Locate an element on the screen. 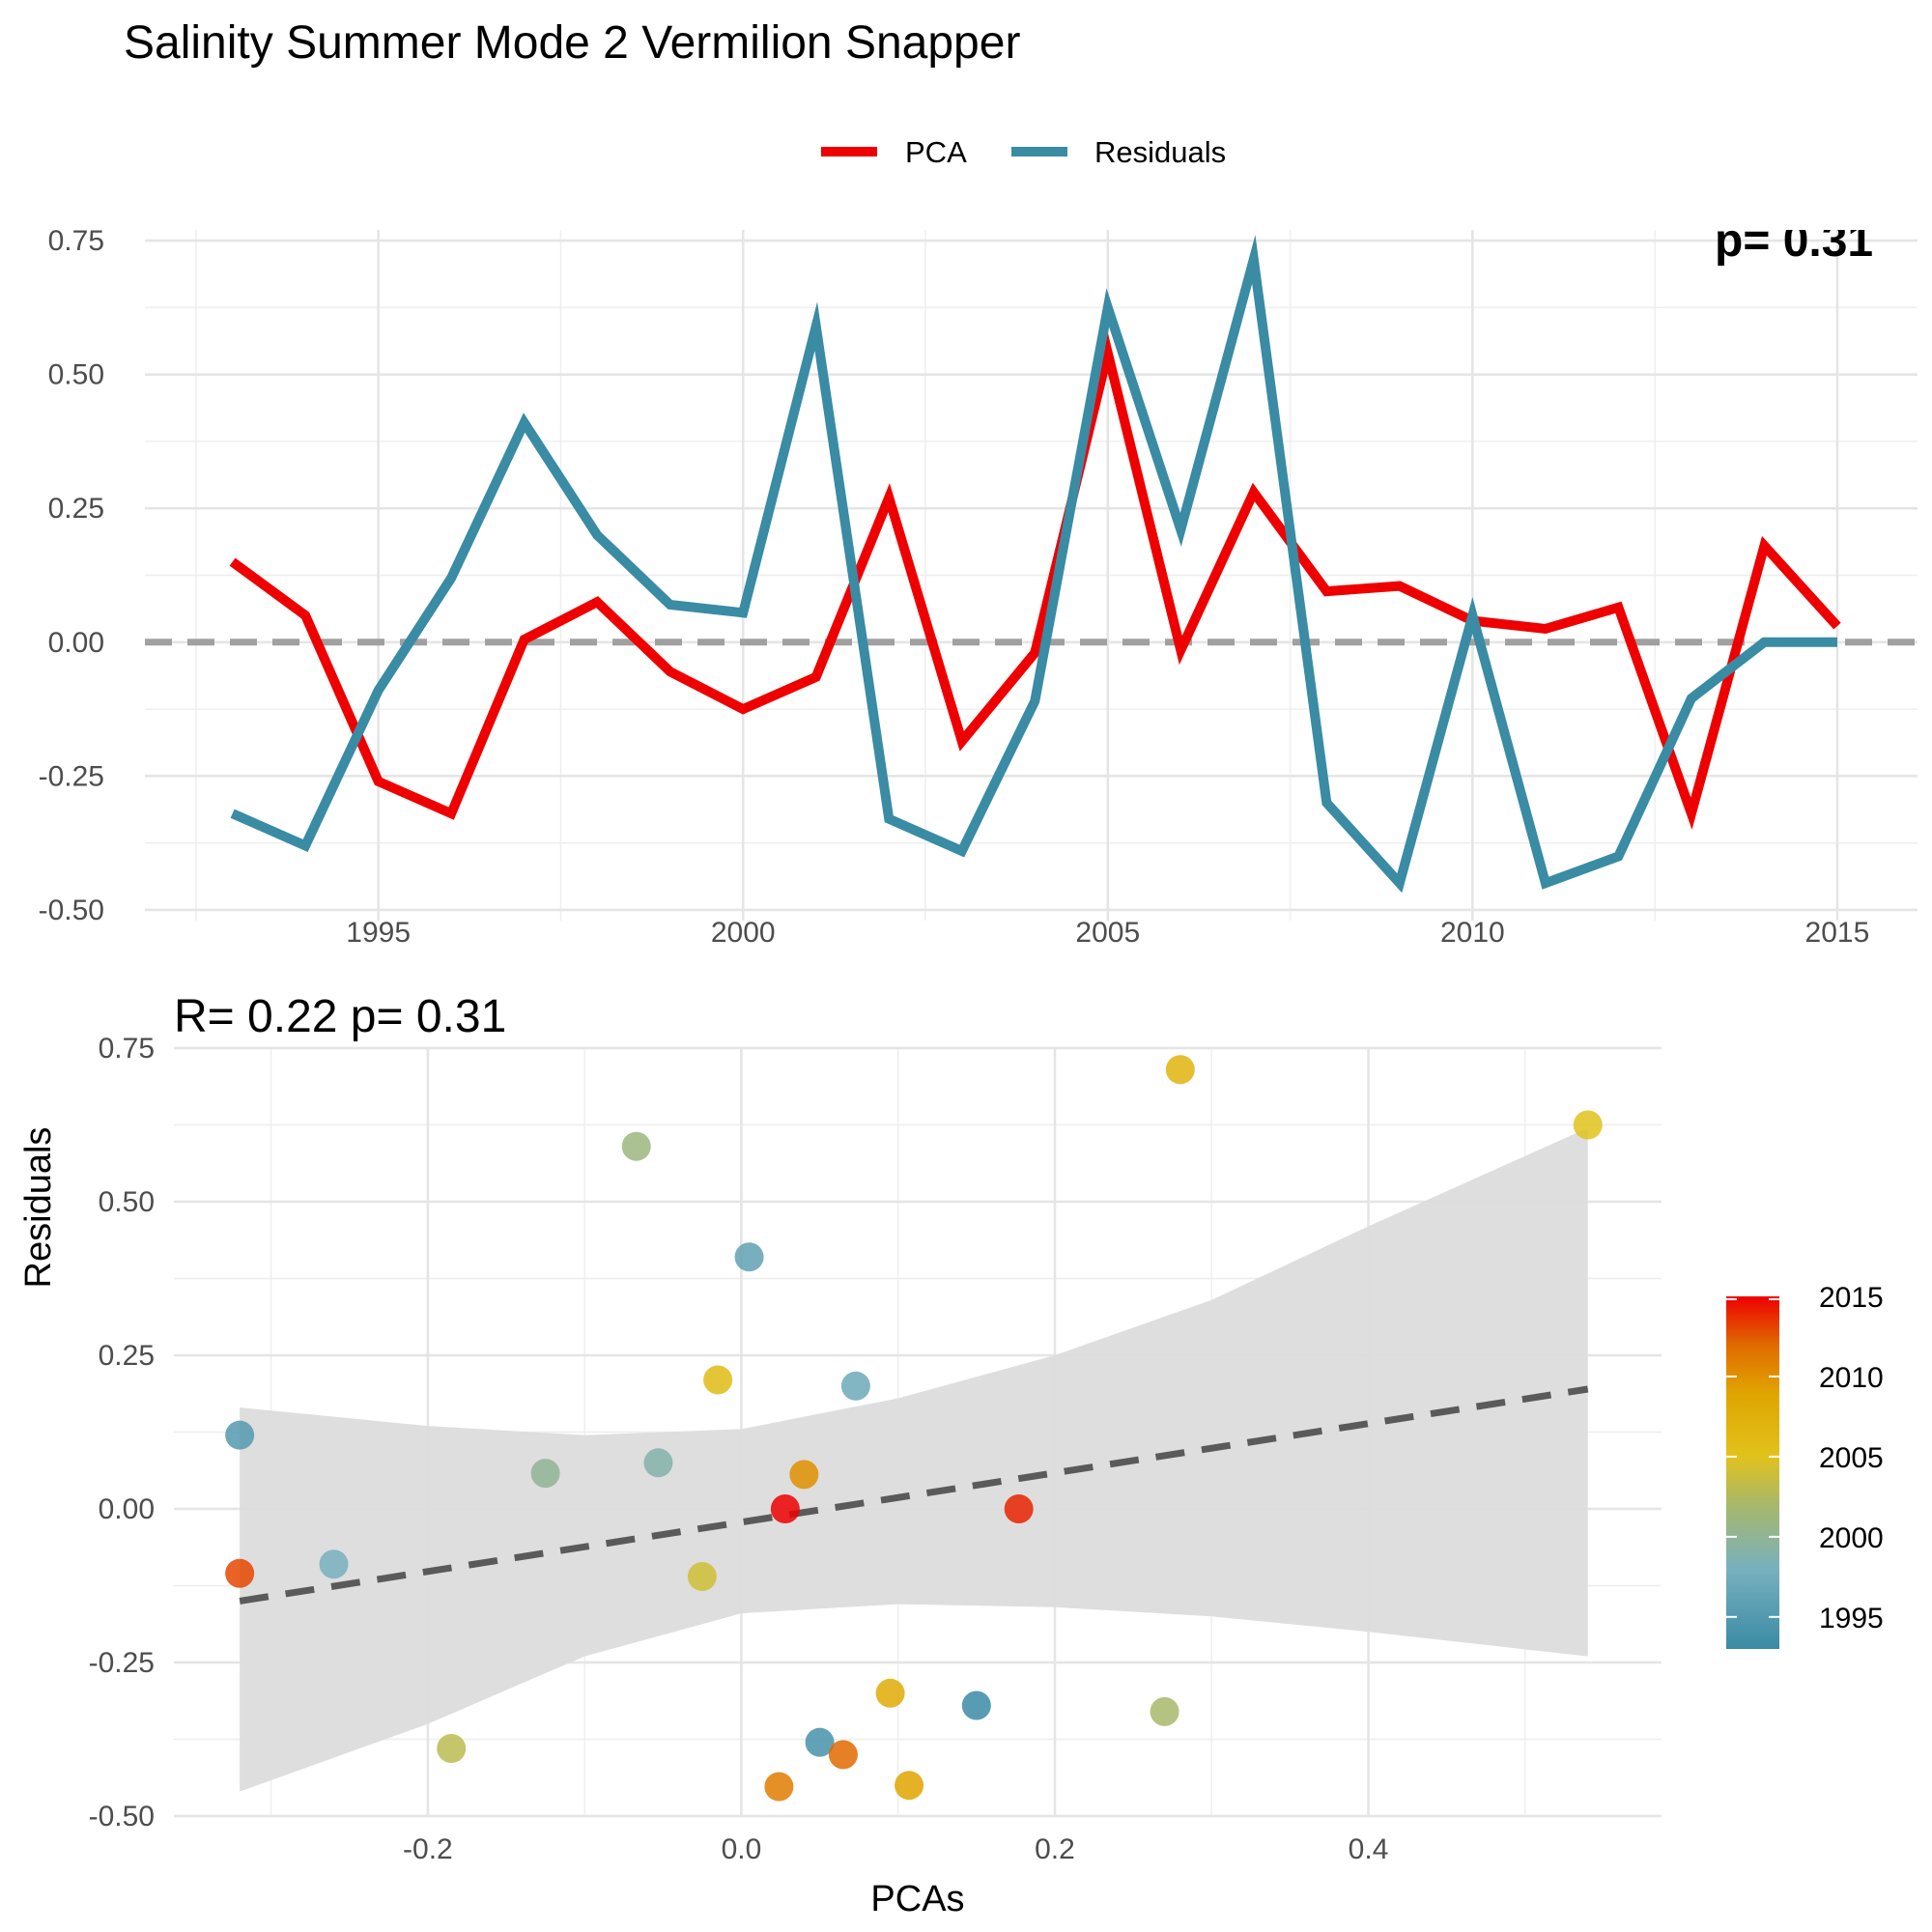  legend-pca-label: PCA is located at coordinates (936, 152).